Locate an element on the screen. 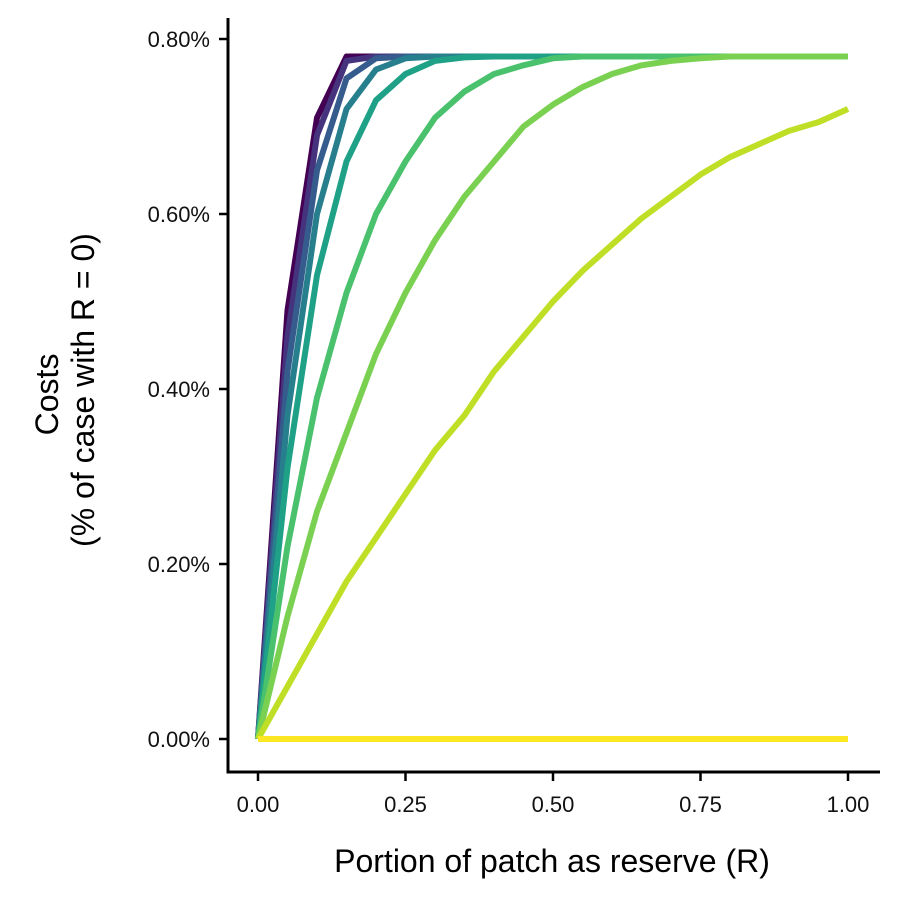 The image size is (900, 900). y-tick-label: 0.60% is located at coordinates (179, 214).